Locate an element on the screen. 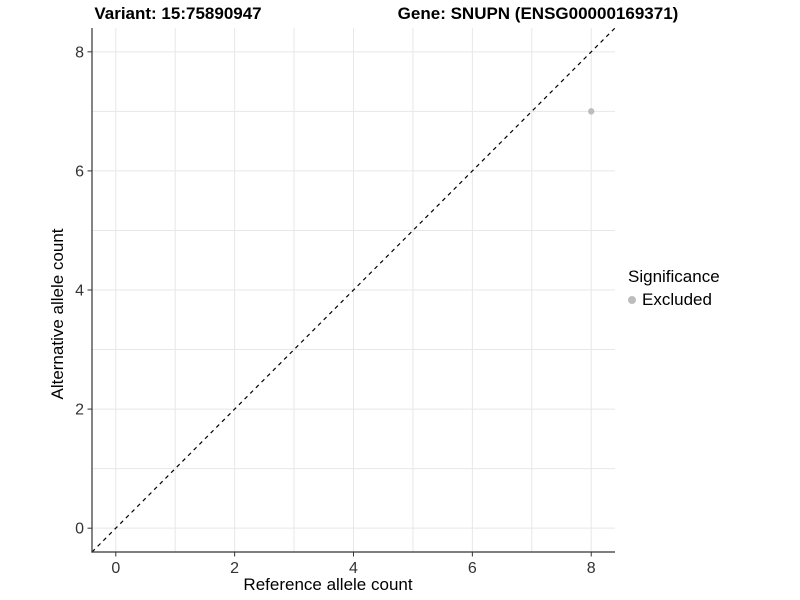  x-tick-label: 0 is located at coordinates (115, 568).